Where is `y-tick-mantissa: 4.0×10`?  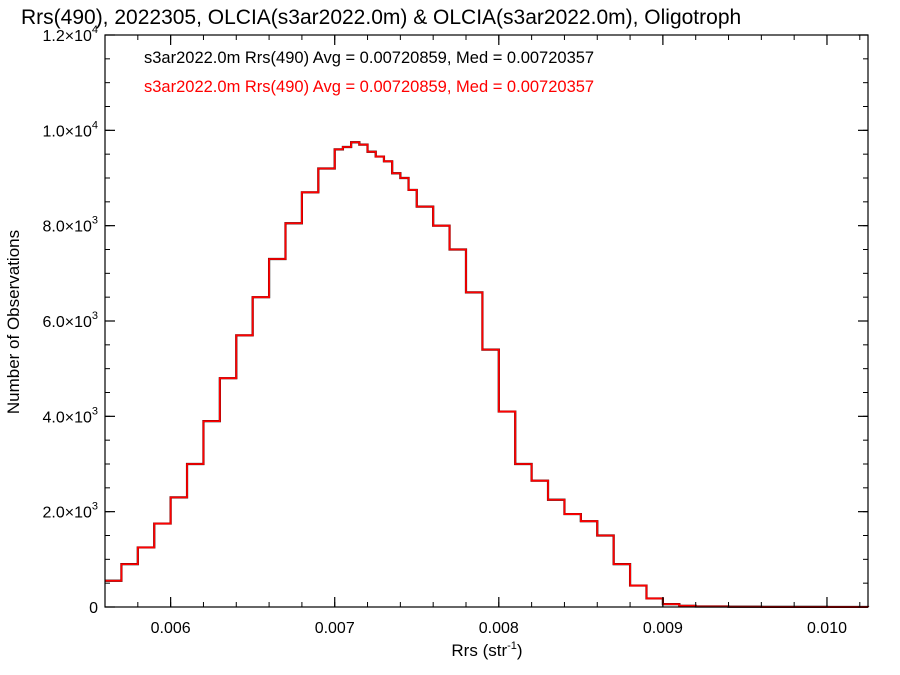 y-tick-mantissa: 4.0×10 is located at coordinates (66, 417).